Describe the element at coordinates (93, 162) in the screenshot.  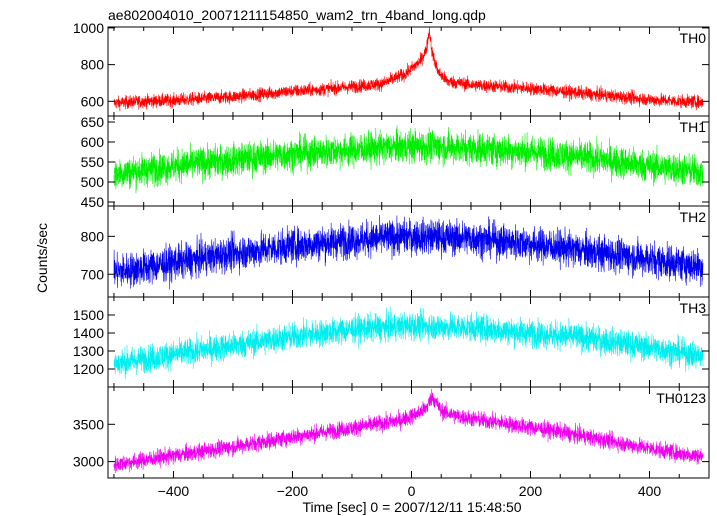
I see `y-tick-label: 550` at that location.